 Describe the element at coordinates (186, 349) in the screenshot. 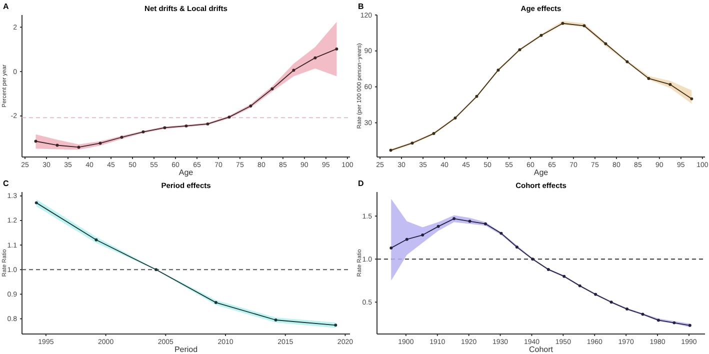

I see `x-axis-title: Period` at that location.